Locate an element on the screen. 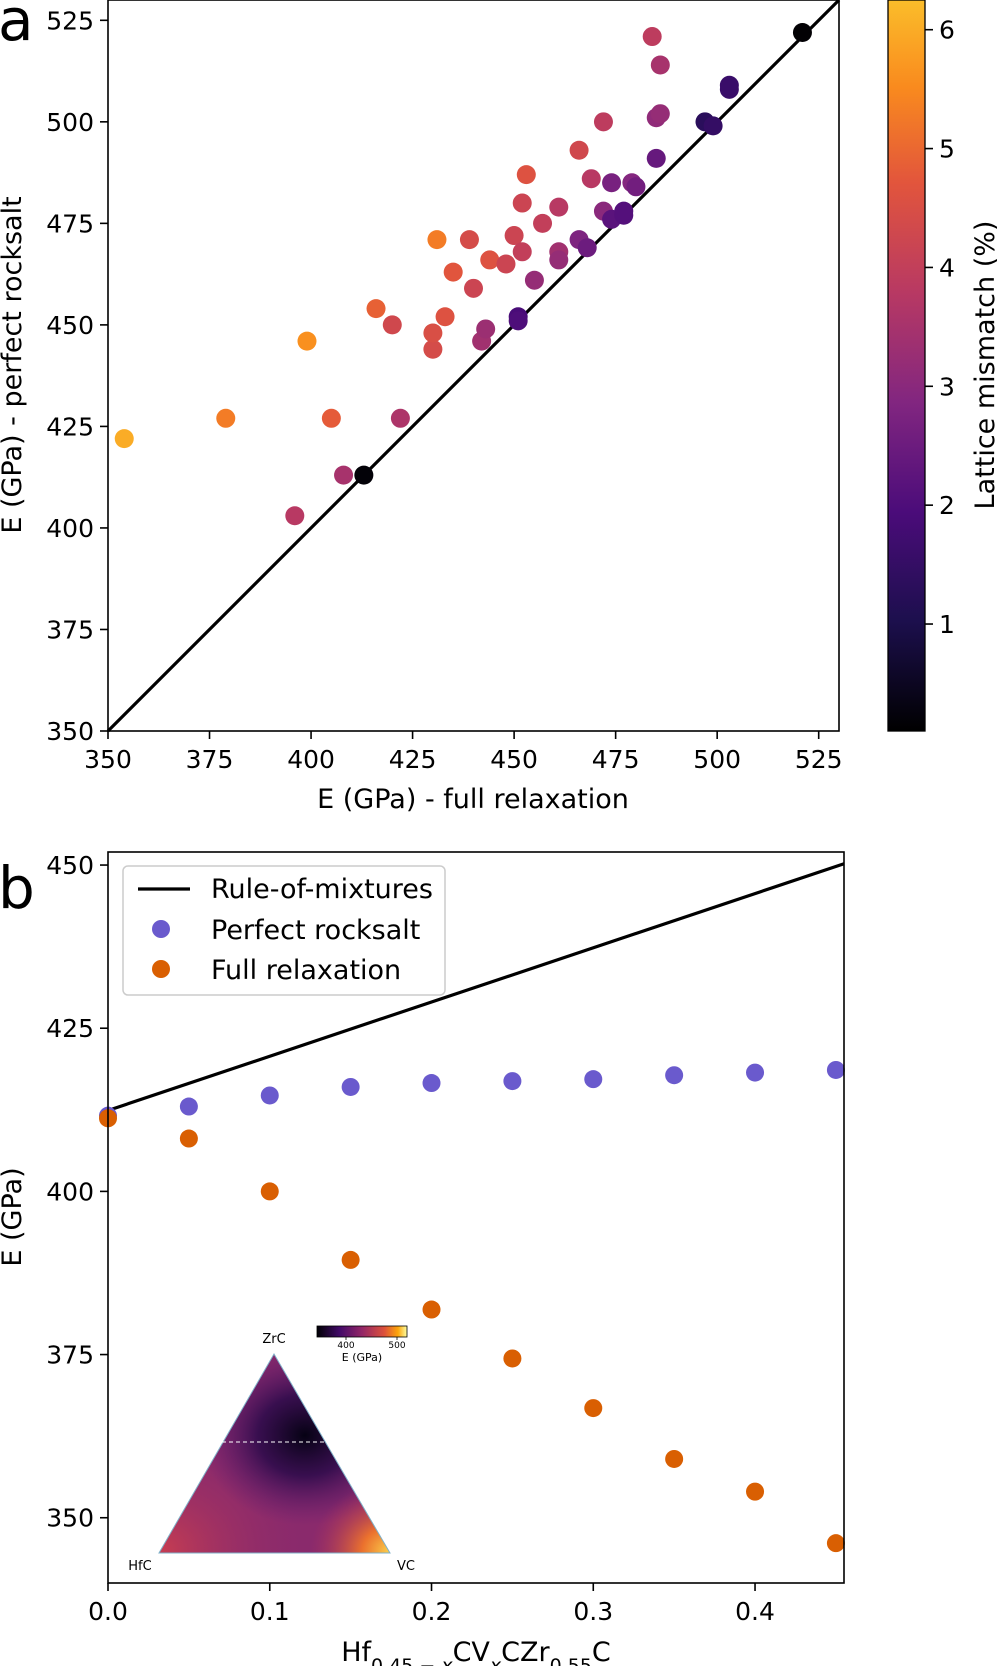 The height and width of the screenshot is (1671, 997). panel-b-y-axis-label: E (GPa) is located at coordinates (14, 1216).